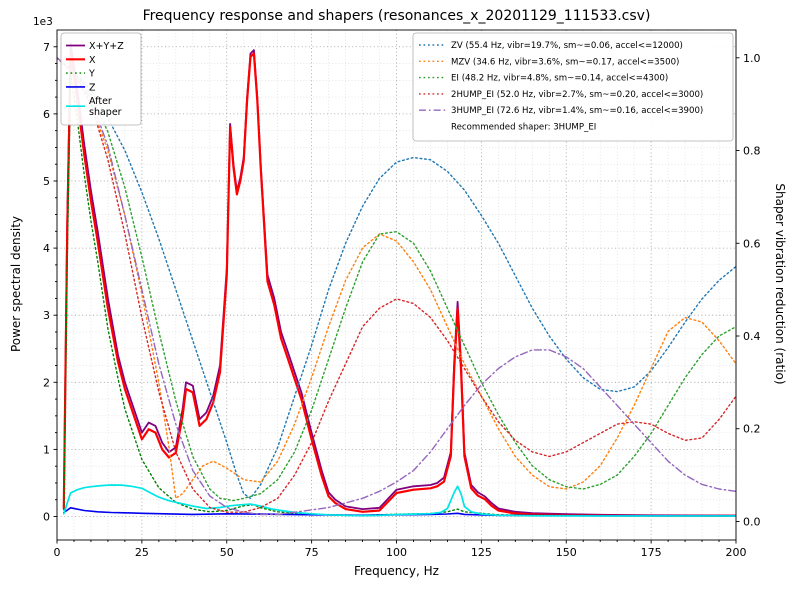 The image size is (800, 600). I want to click on svg-text: Z, so click(92, 87).